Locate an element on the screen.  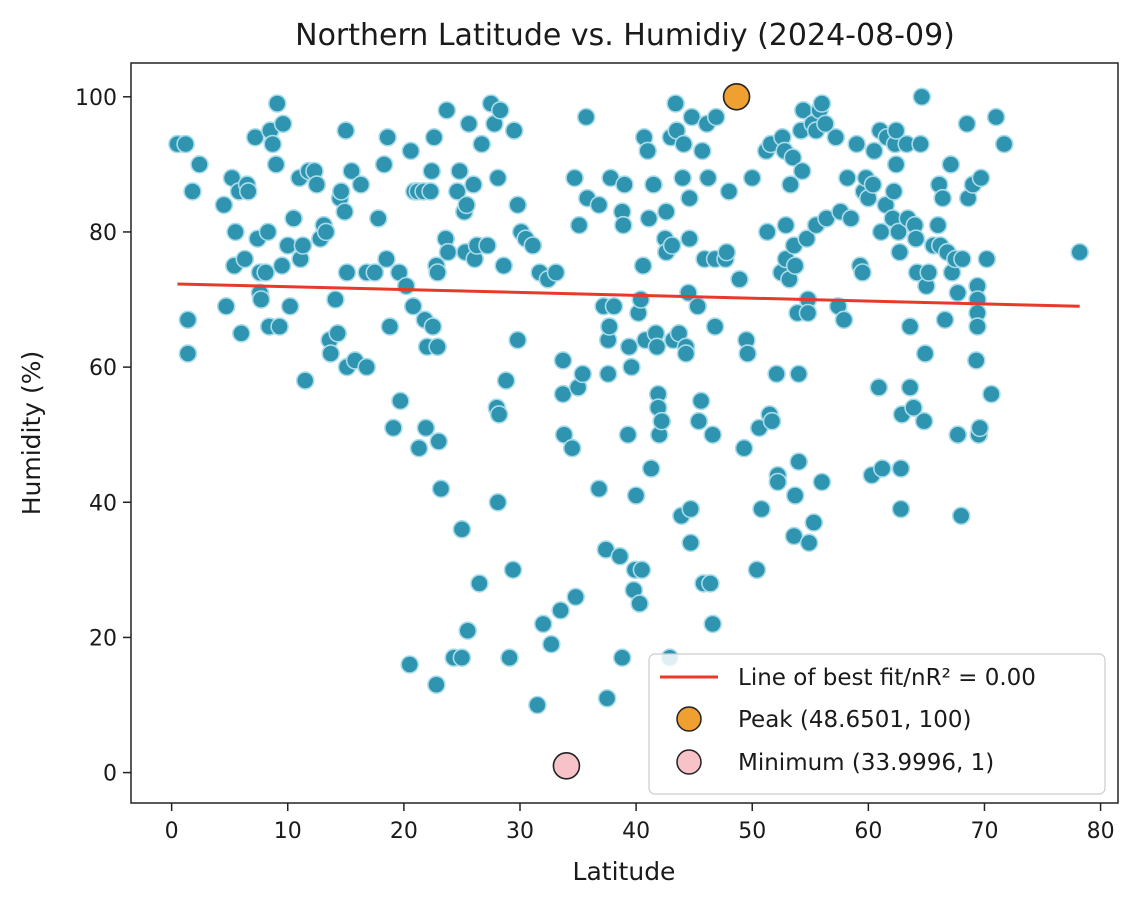
y-axis-label: Humidity (%) is located at coordinates (31, 433).